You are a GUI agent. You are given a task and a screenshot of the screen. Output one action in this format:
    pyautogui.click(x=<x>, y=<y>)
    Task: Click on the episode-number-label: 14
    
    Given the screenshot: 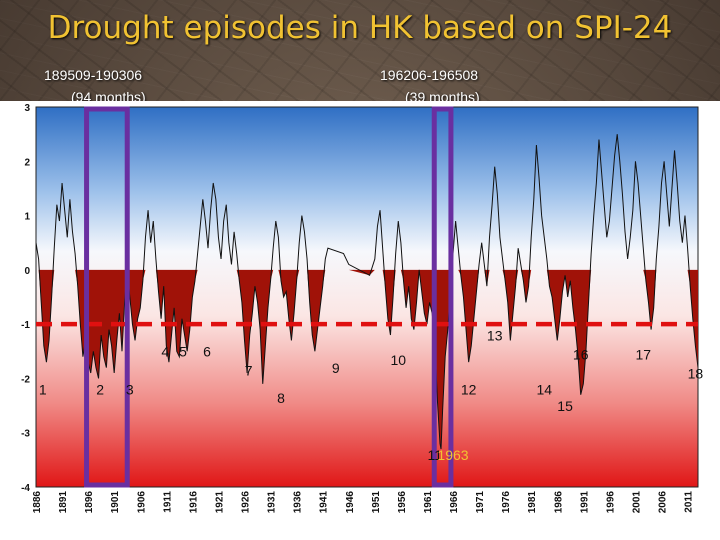 What is the action you would take?
    pyautogui.click(x=544, y=390)
    